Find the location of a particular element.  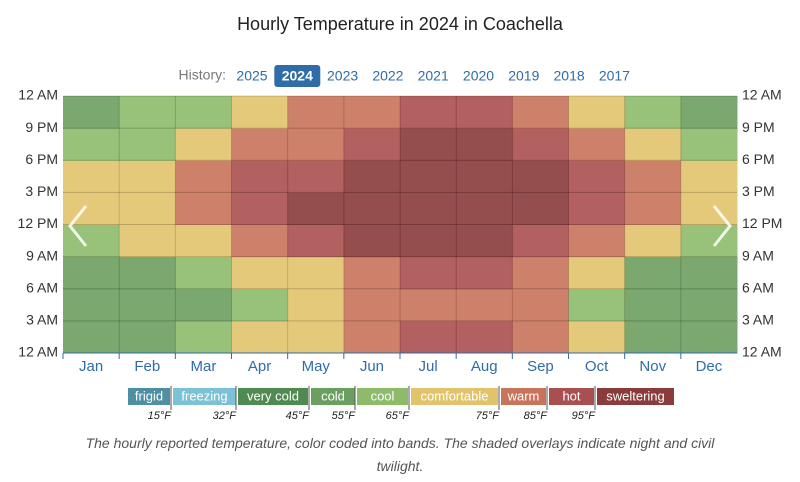

legend-label: very cold is located at coordinates (273, 395).